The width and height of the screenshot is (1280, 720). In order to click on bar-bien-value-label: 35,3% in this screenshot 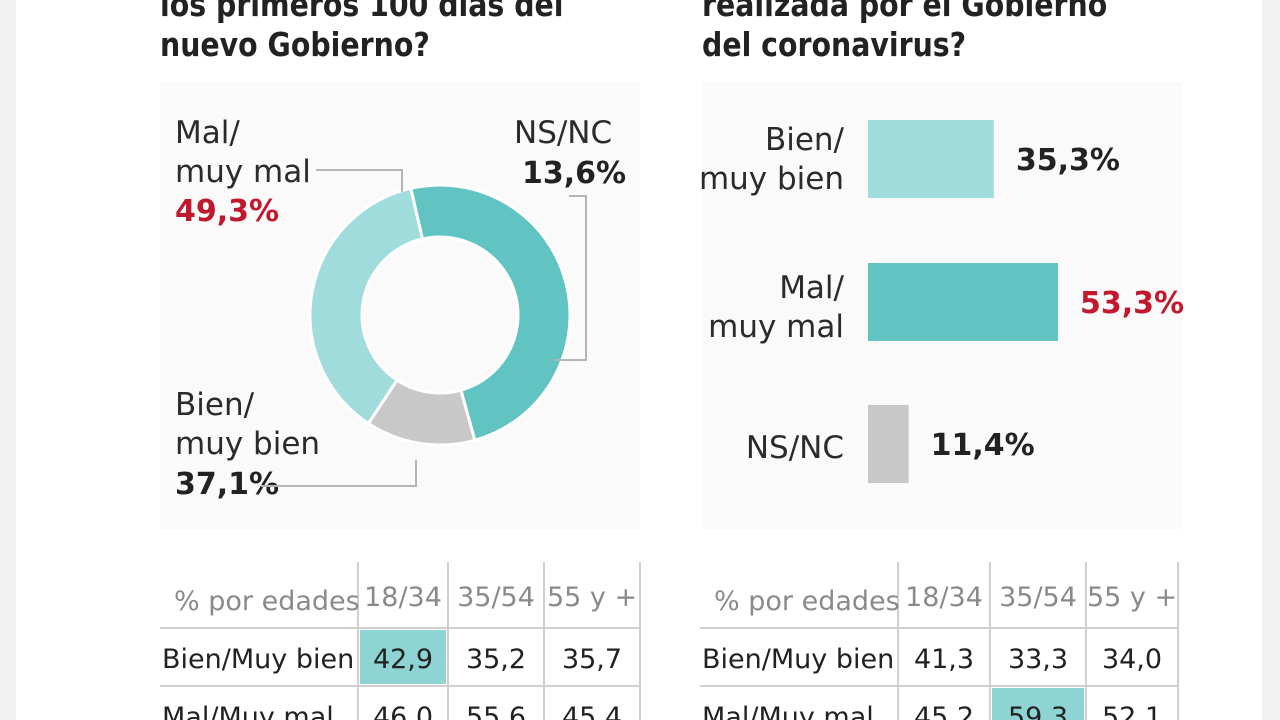, I will do `click(1068, 160)`.